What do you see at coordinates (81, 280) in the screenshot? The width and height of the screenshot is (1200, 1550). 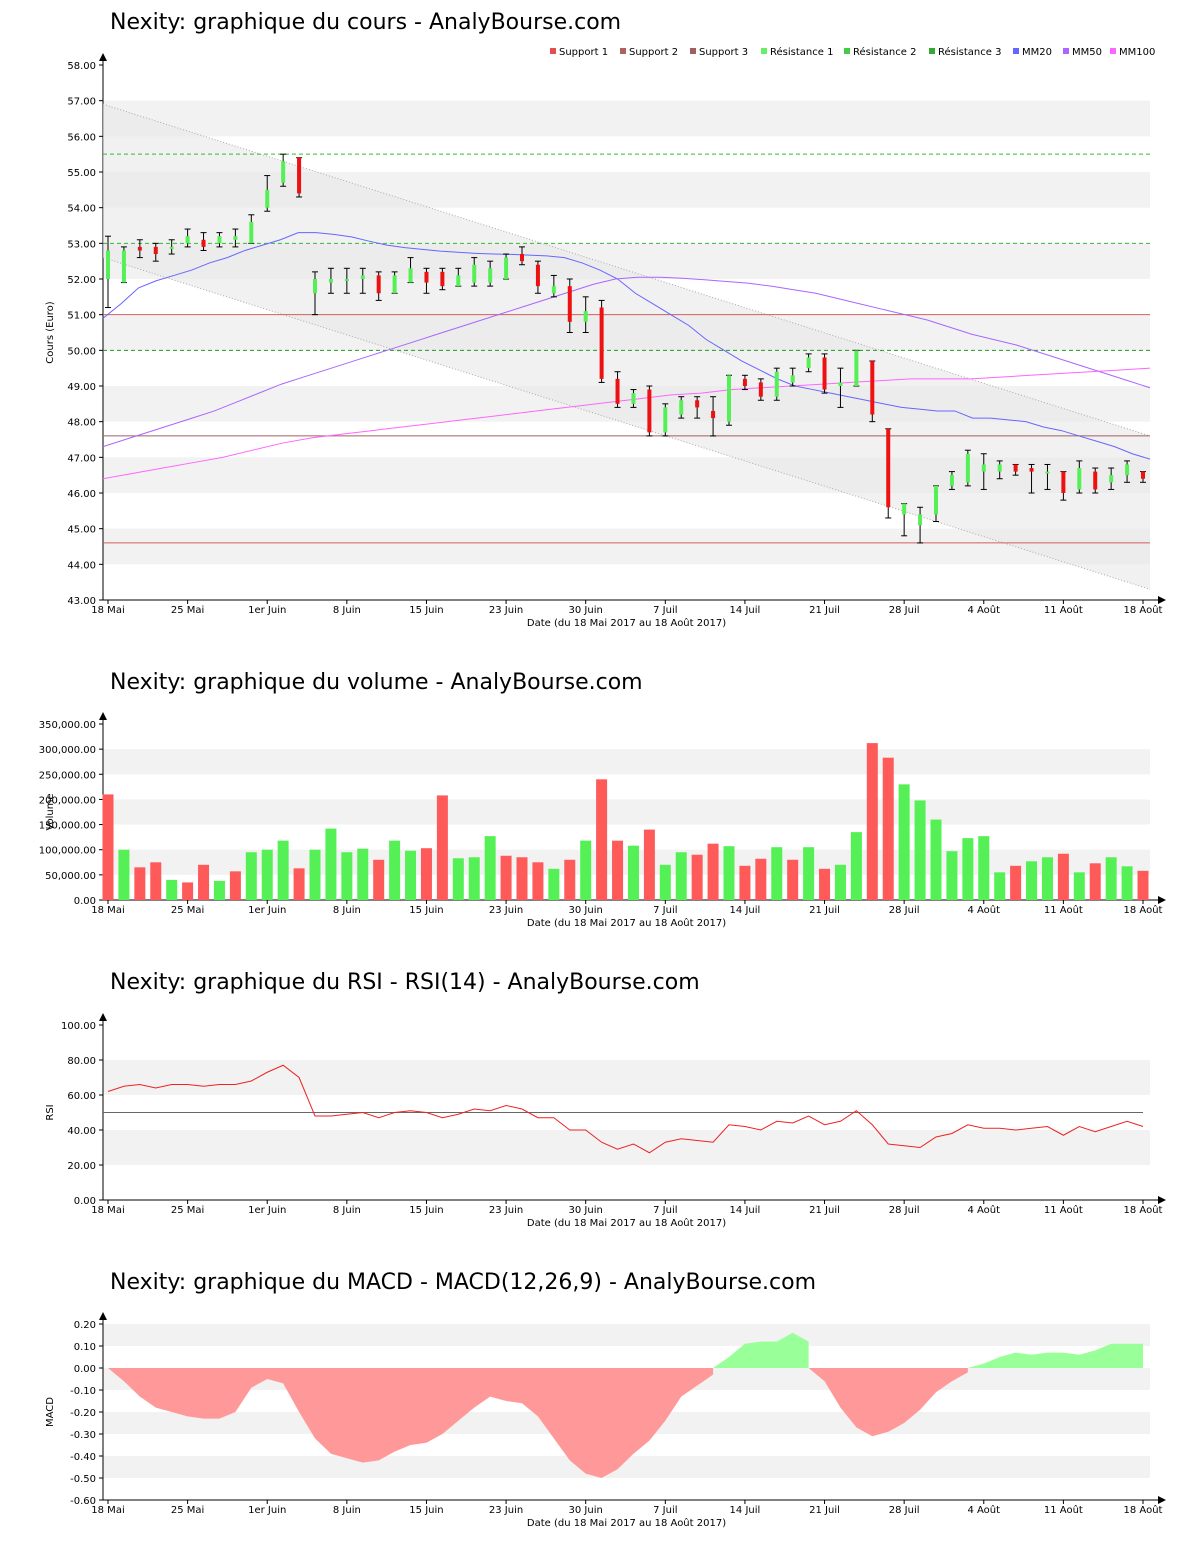 I see `y-tick-label: 52.00` at bounding box center [81, 280].